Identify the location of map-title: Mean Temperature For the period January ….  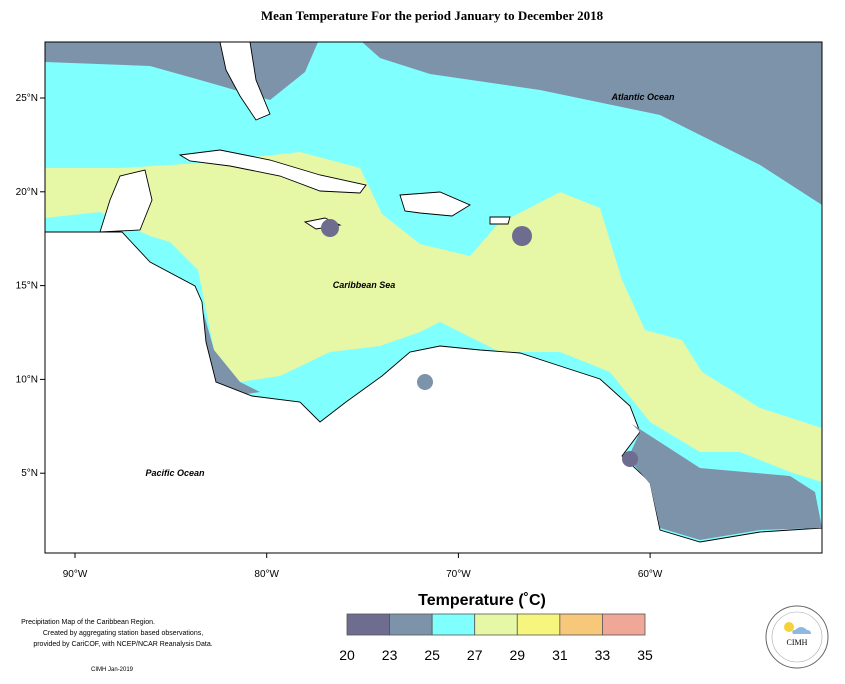
(432, 15).